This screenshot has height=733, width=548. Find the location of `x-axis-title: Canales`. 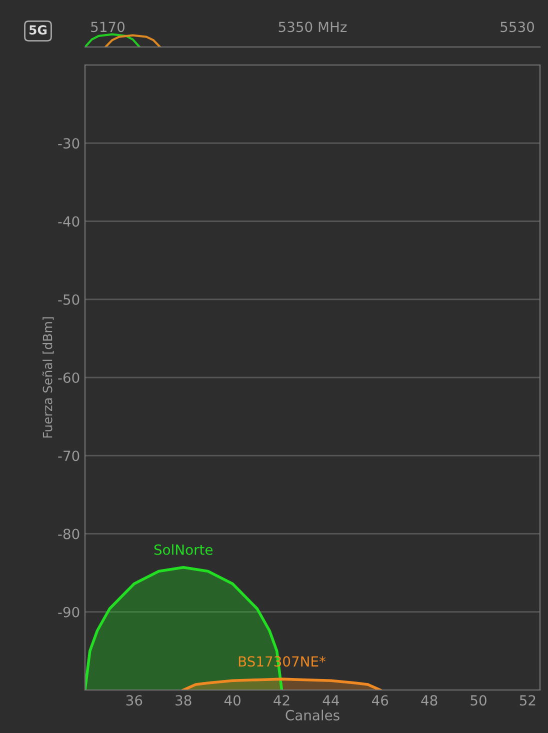

x-axis-title: Canales is located at coordinates (313, 715).